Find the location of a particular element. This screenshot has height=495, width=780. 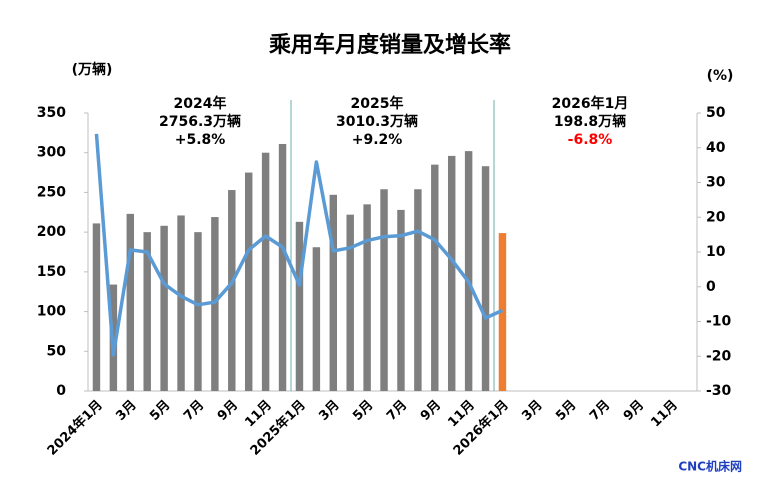

x-tick-label: 2024年1月 is located at coordinates (75, 428).